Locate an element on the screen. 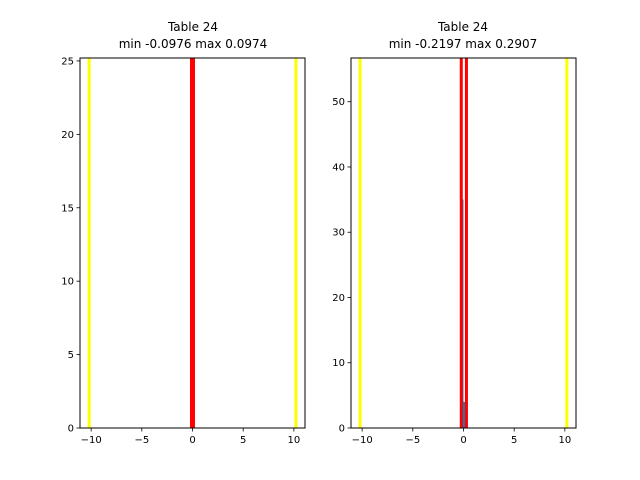  y-axis: 0 5 10 15 20 25 is located at coordinates (70, 245).